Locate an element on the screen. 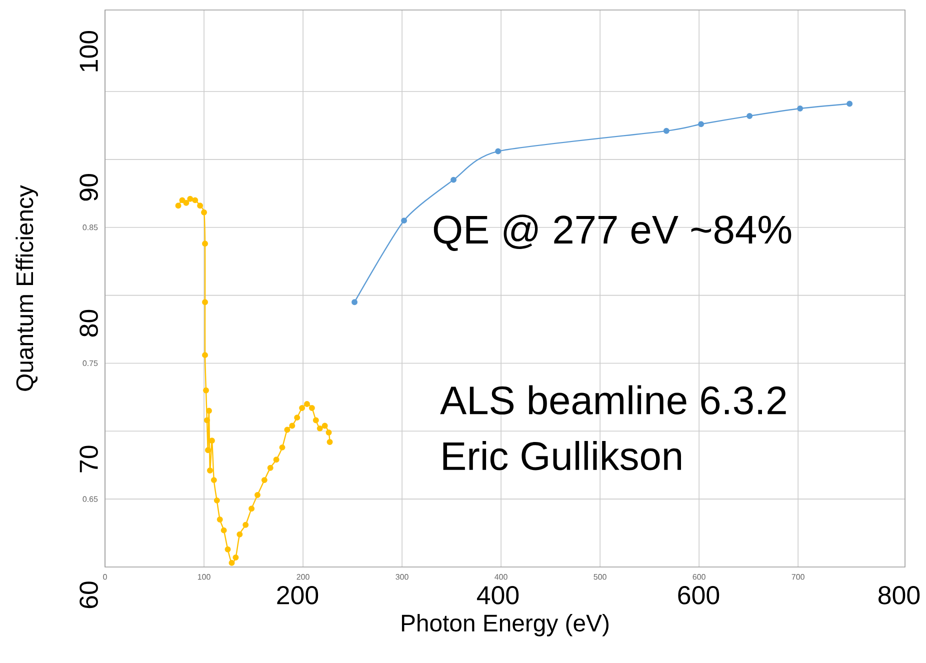 The image size is (926, 663). annotation: Eric Gullikson is located at coordinates (562, 455).